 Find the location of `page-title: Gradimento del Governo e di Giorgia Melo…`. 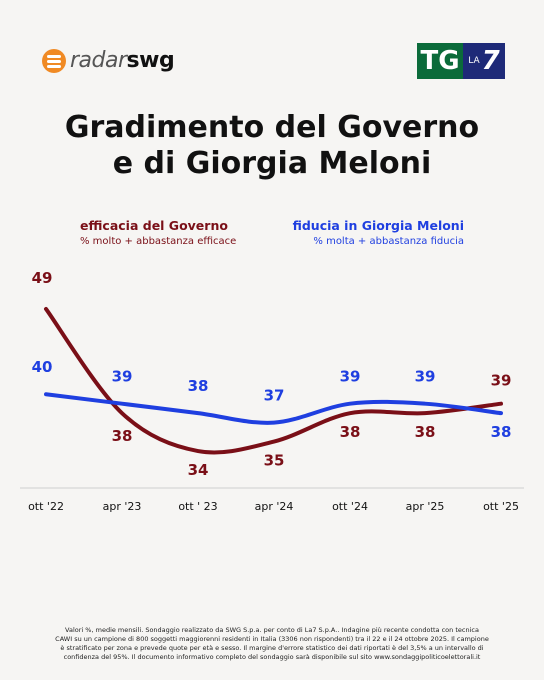

page-title: Gradimento del Governo e di Giorgia Melo… is located at coordinates (272, 146).